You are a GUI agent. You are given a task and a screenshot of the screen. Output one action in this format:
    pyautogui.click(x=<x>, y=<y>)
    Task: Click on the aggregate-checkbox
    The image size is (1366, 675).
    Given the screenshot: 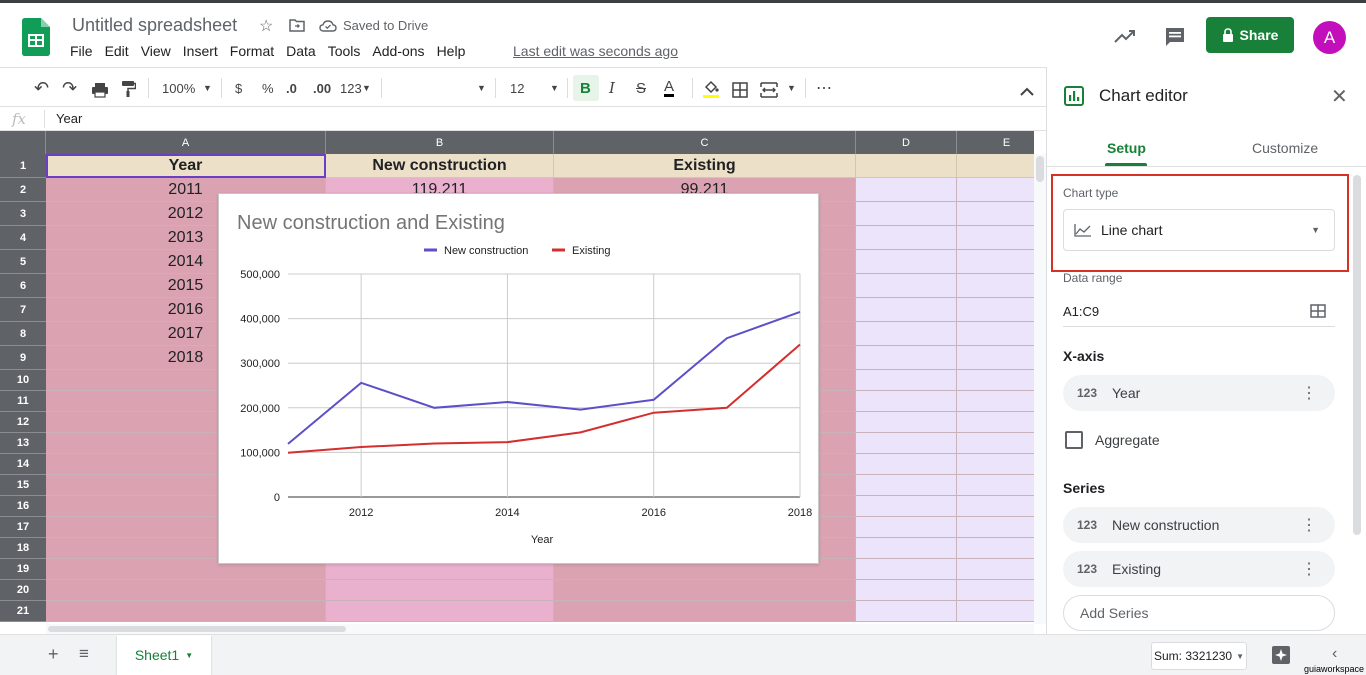 What is the action you would take?
    pyautogui.click(x=1074, y=440)
    